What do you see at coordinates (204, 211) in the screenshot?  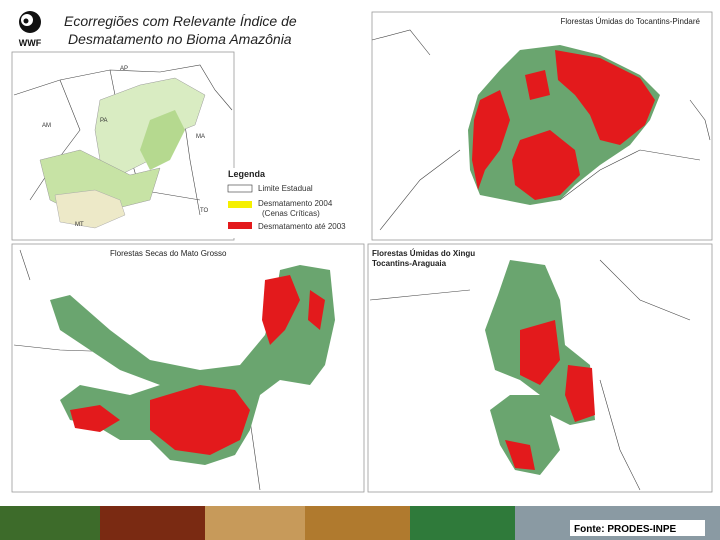 I see `state-label: TO` at bounding box center [204, 211].